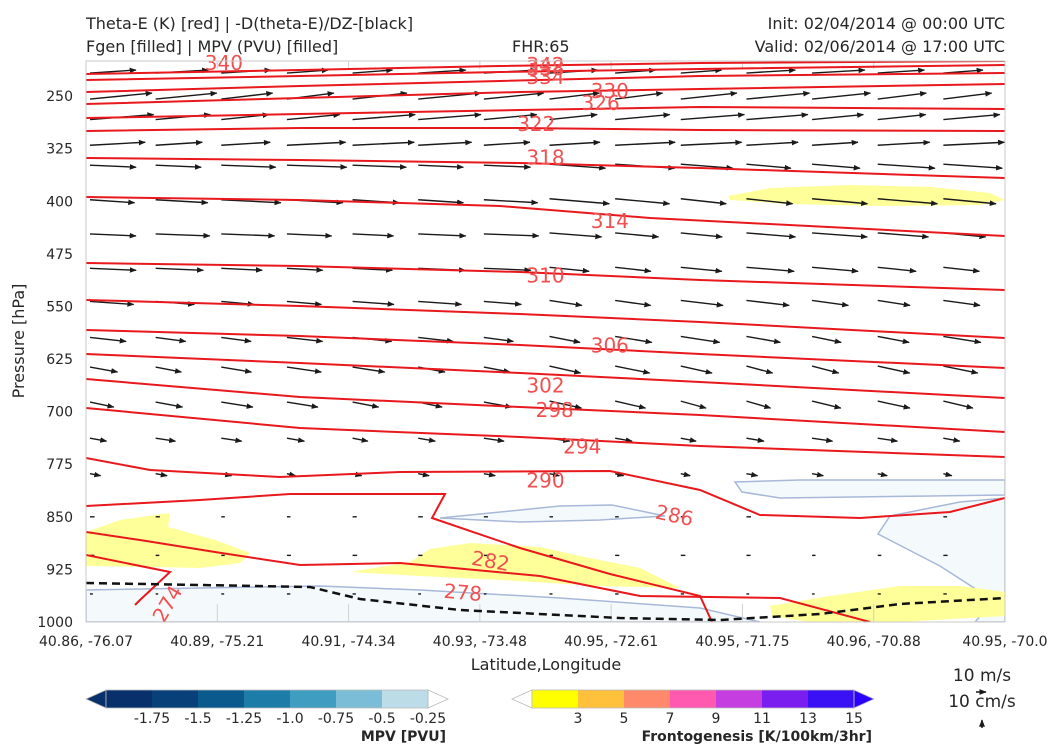  I want to click on y-tick-label: 550, so click(59, 307).